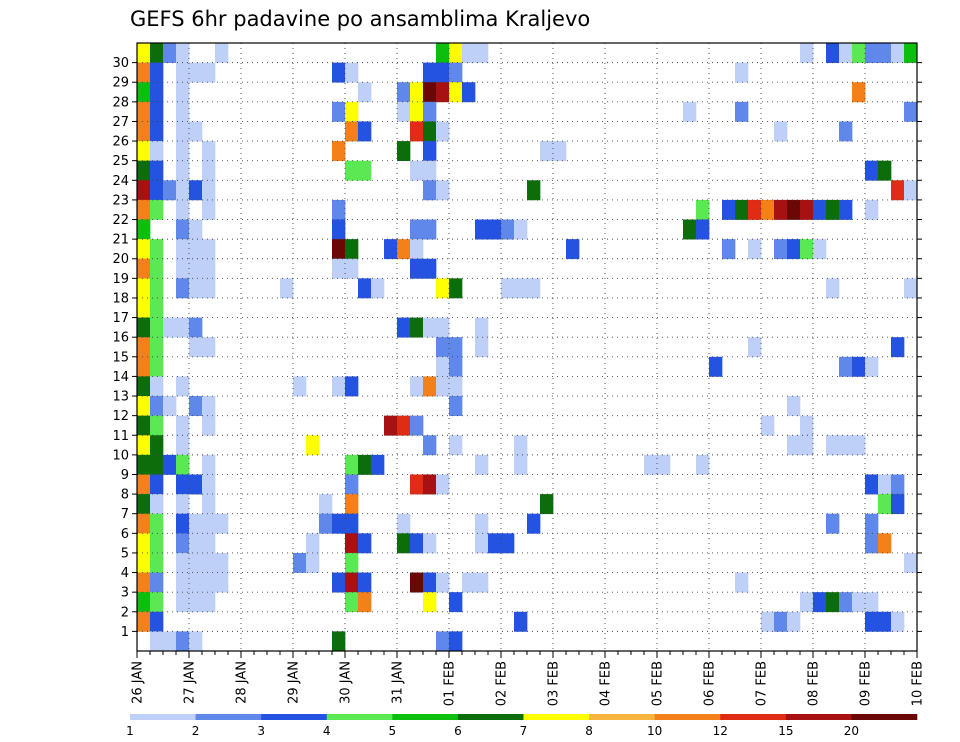 This screenshot has width=960, height=742. Describe the element at coordinates (120, 436) in the screenshot. I see `y-tick-label: 11` at that location.